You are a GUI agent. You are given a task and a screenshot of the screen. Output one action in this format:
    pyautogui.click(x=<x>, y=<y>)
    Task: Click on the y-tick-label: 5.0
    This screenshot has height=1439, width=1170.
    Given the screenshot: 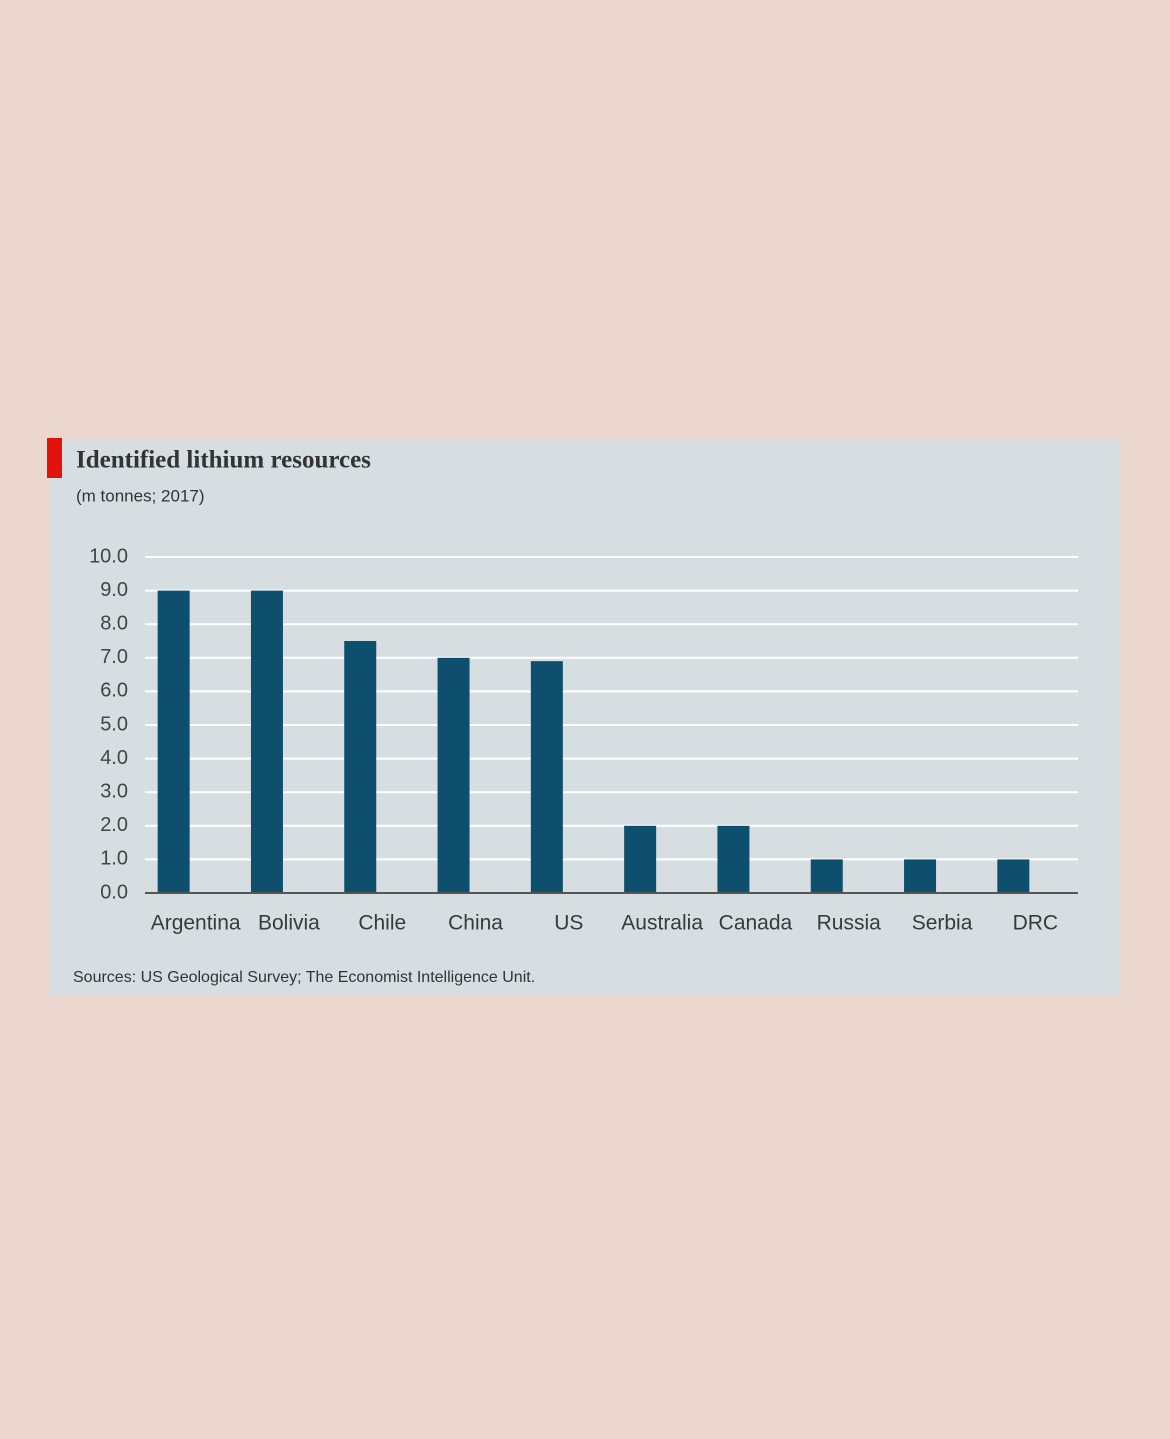 What is the action you would take?
    pyautogui.click(x=114, y=724)
    